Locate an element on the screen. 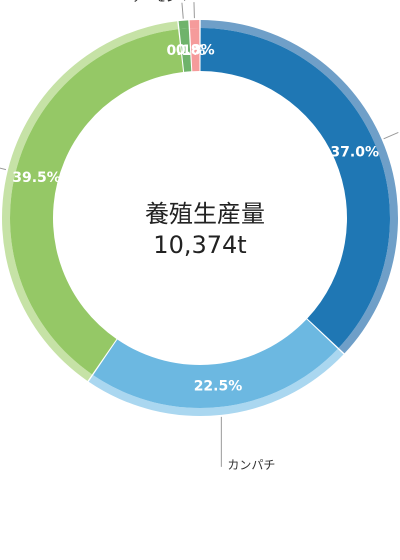 The width and height of the screenshot is (400, 560). percent-label-4: 0.8% is located at coordinates (195, 51).